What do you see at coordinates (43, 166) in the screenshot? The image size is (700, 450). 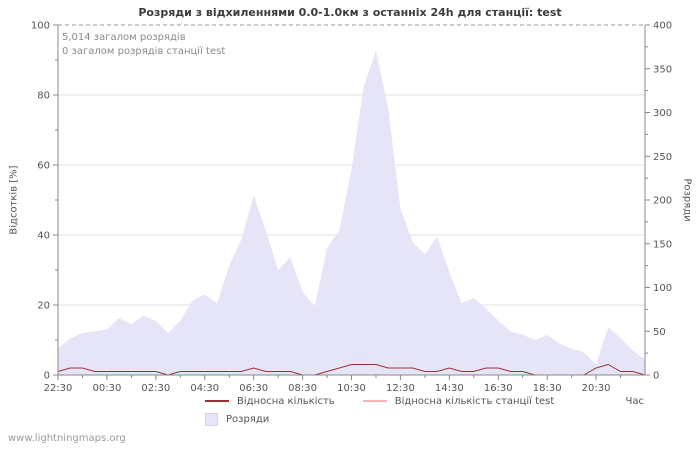 I see `svg-text: 60` at bounding box center [43, 166].